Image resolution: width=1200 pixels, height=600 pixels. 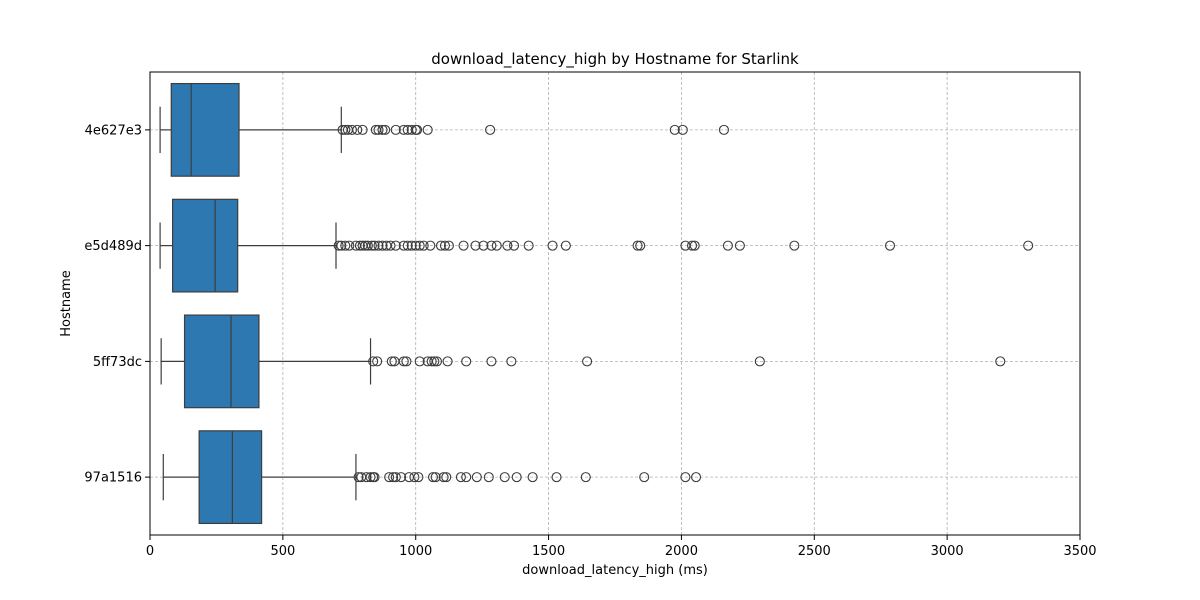 What do you see at coordinates (415, 551) in the screenshot?
I see `x-tick-label: 1000` at bounding box center [415, 551].